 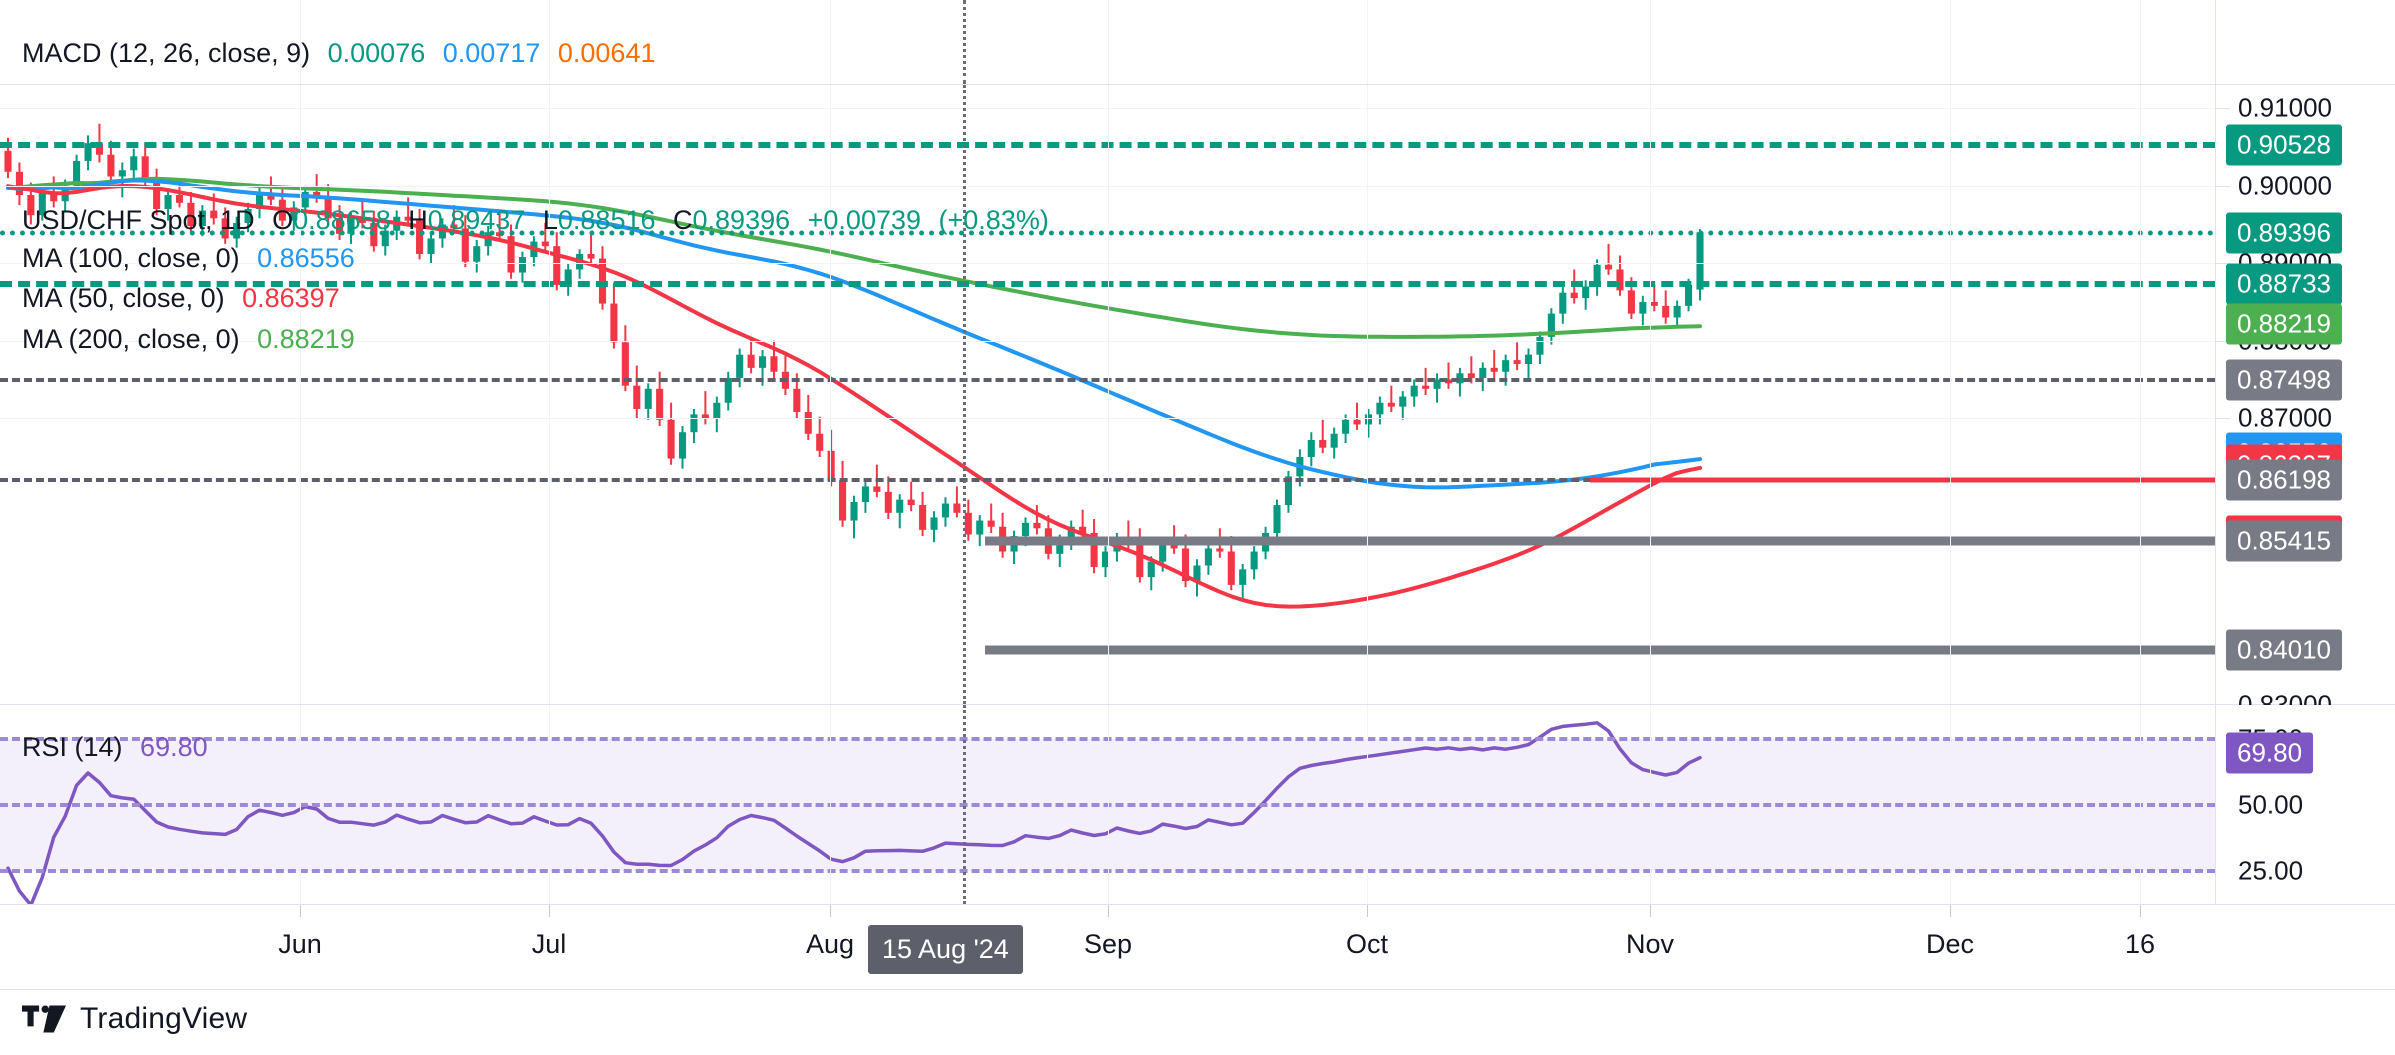 What do you see at coordinates (741, 220) in the screenshot?
I see `close-value: 0.89396` at bounding box center [741, 220].